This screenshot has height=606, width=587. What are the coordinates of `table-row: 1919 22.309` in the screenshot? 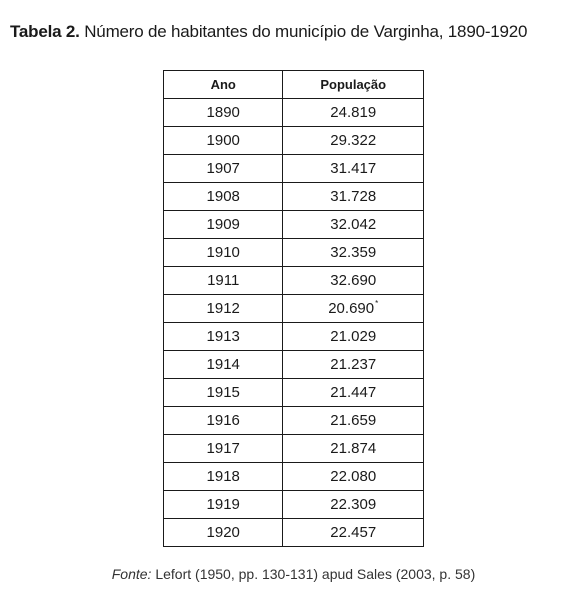 It's located at (293, 504).